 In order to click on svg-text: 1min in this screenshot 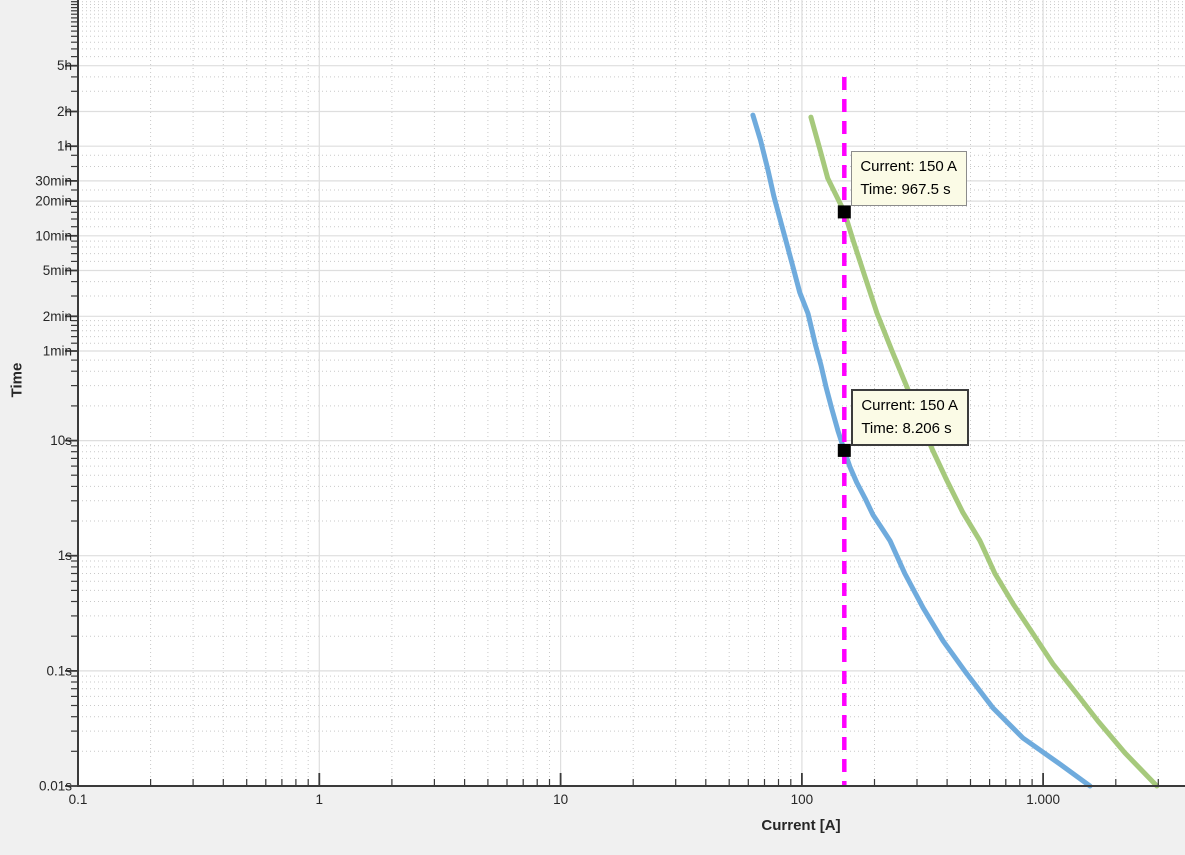, I will do `click(57, 351)`.